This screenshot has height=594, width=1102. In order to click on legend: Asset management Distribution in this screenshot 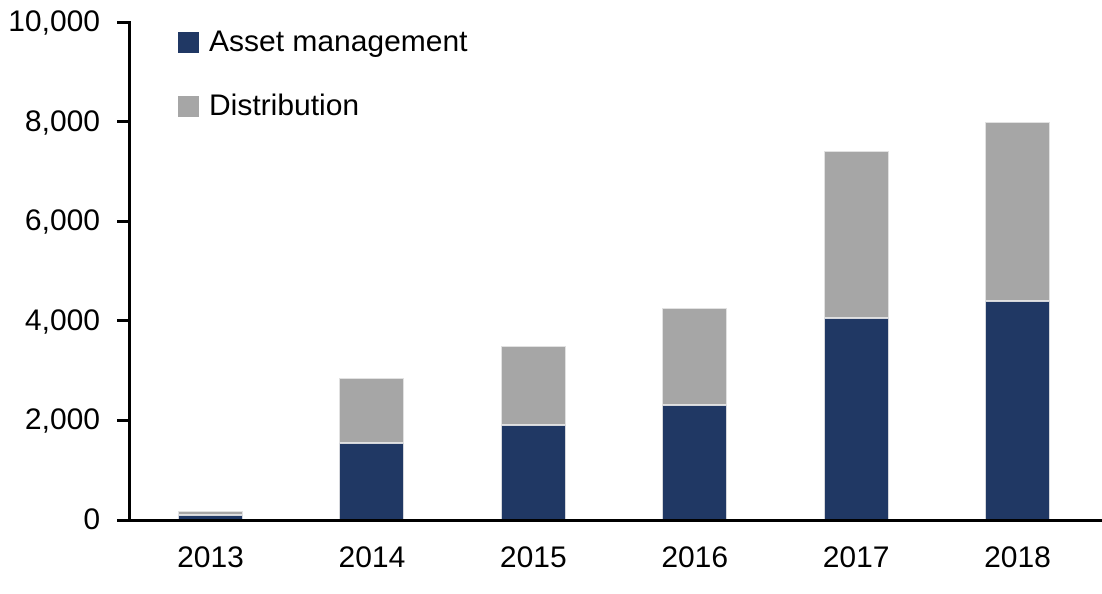, I will do `click(323, 92)`.